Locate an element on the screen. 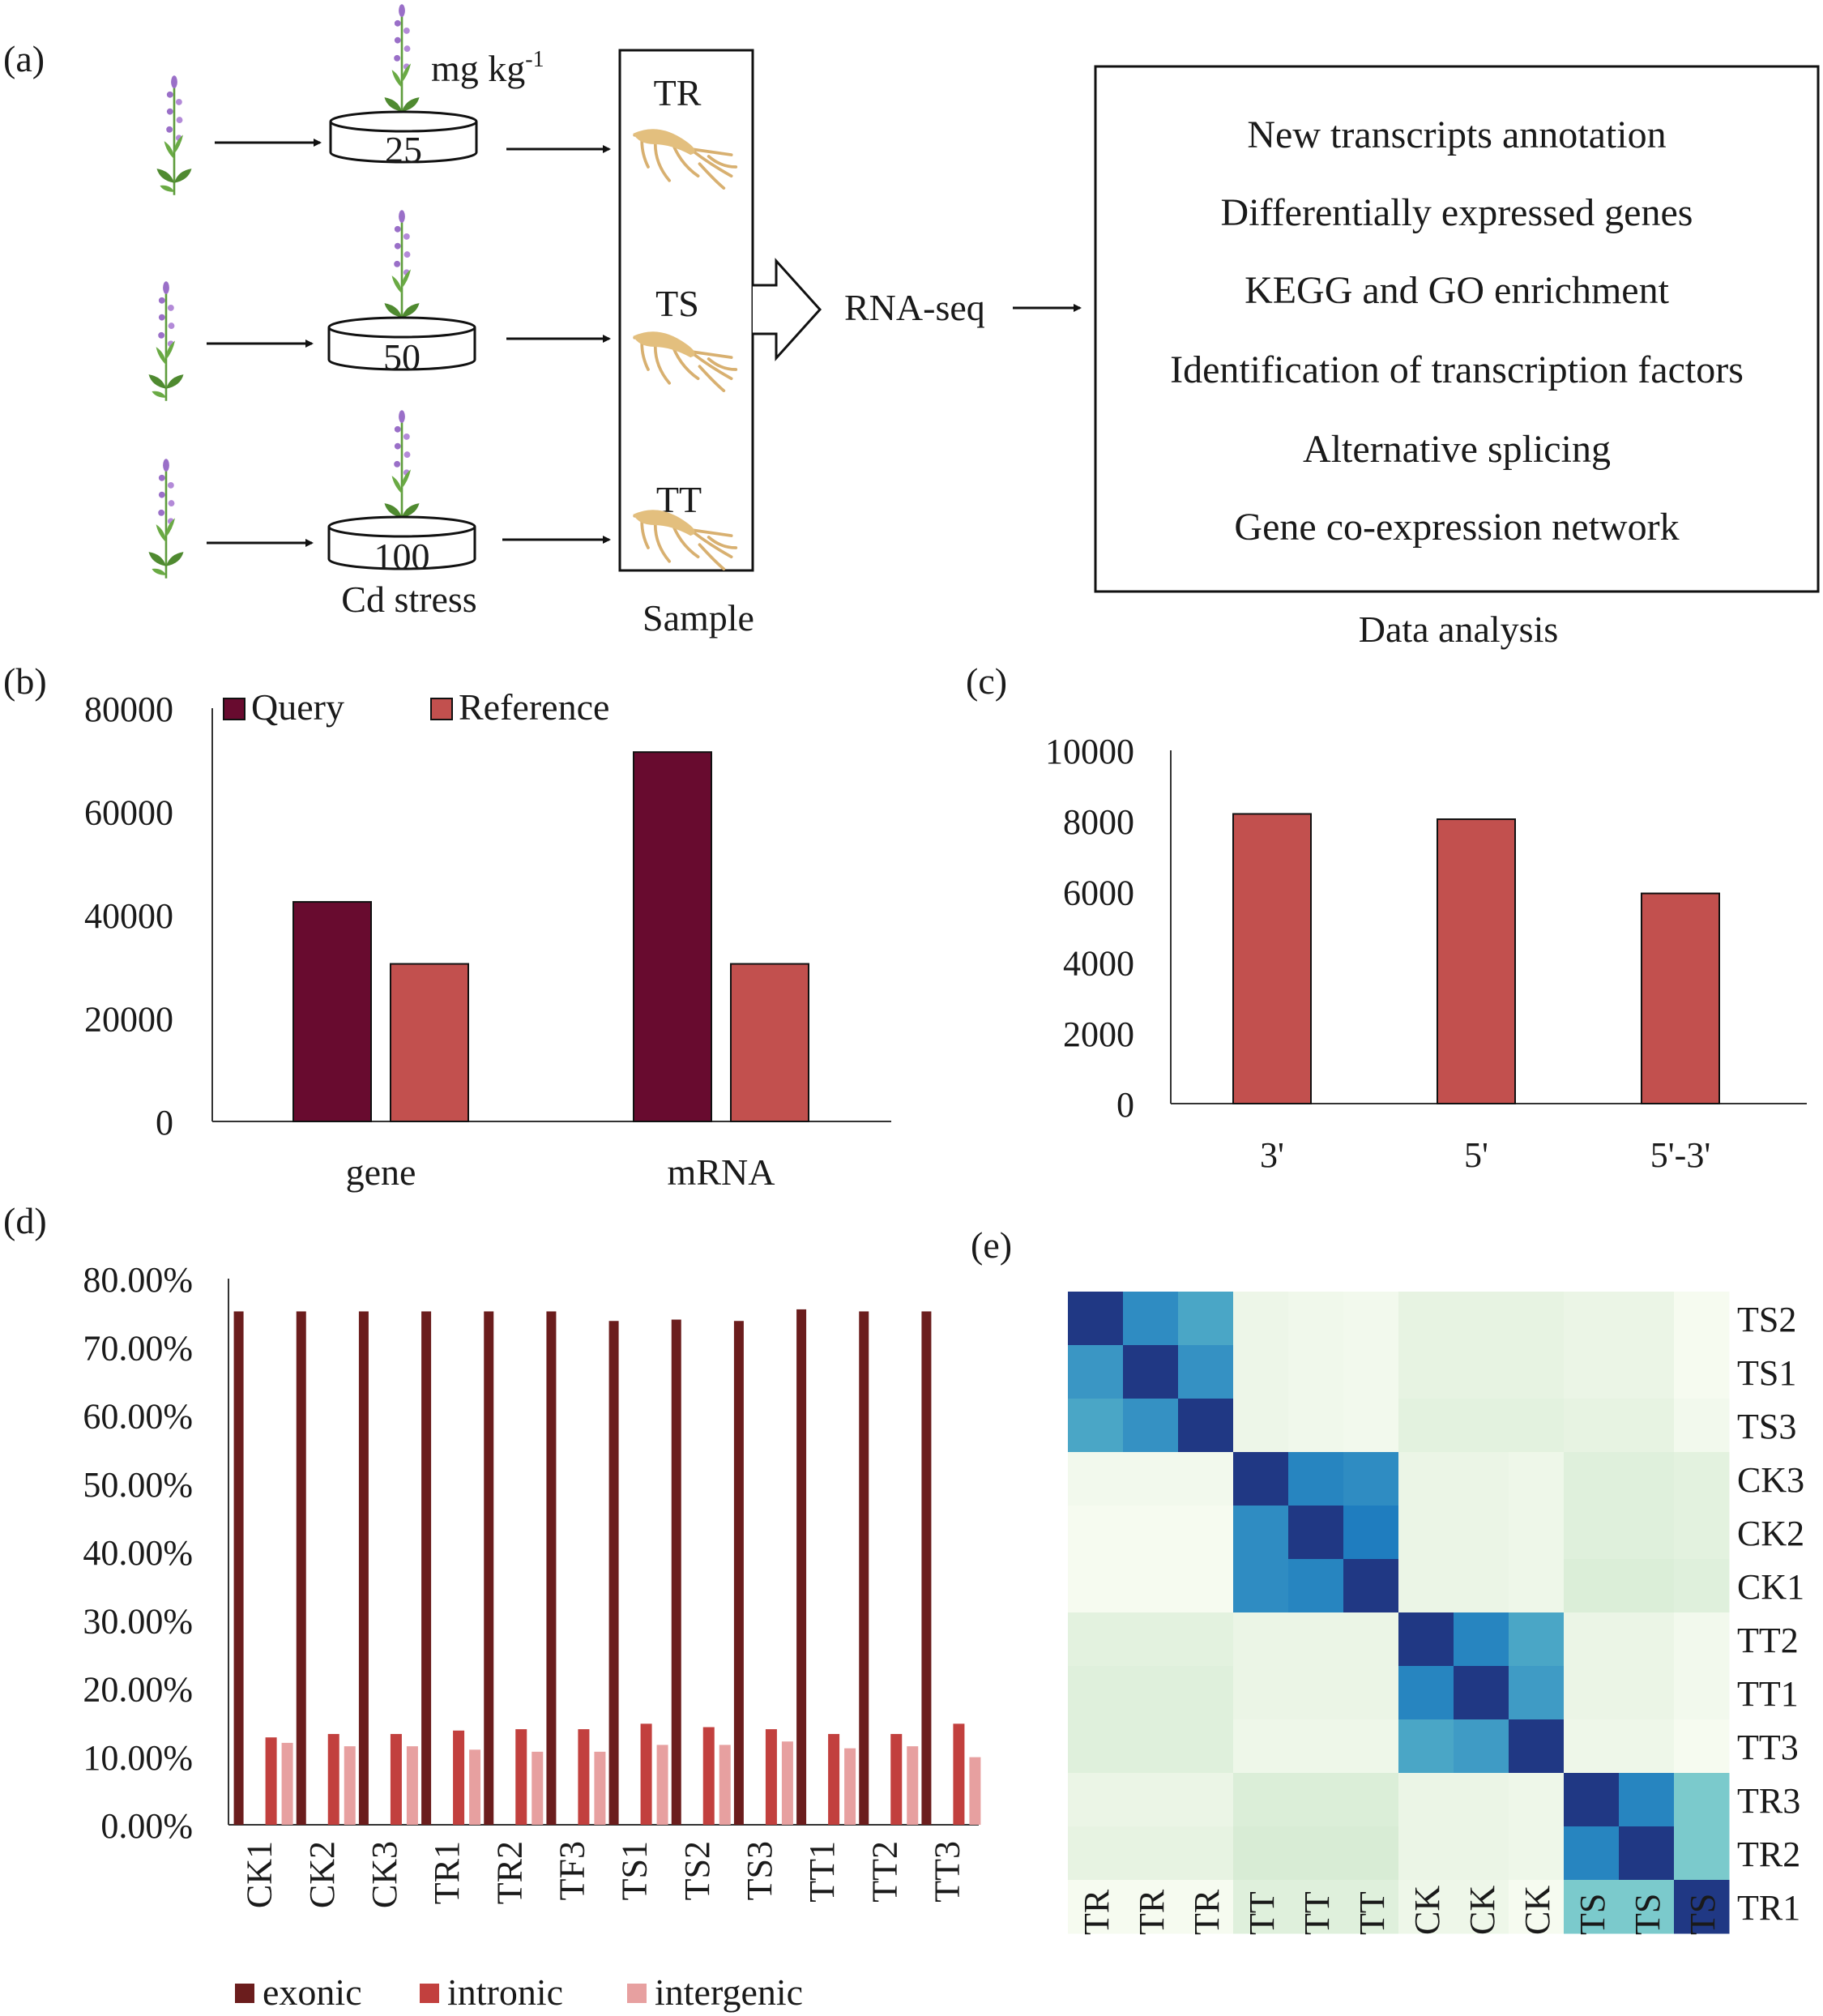 The width and height of the screenshot is (1823, 2016). row-label: TT1 is located at coordinates (1768, 1694).